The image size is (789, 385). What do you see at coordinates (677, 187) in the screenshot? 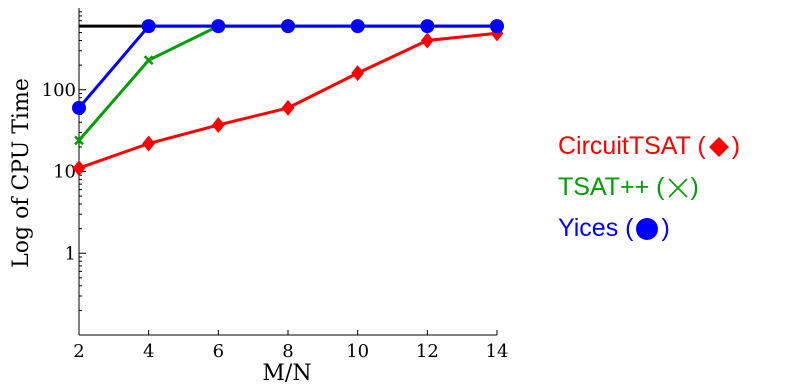
I see `x-icon` at bounding box center [677, 187].